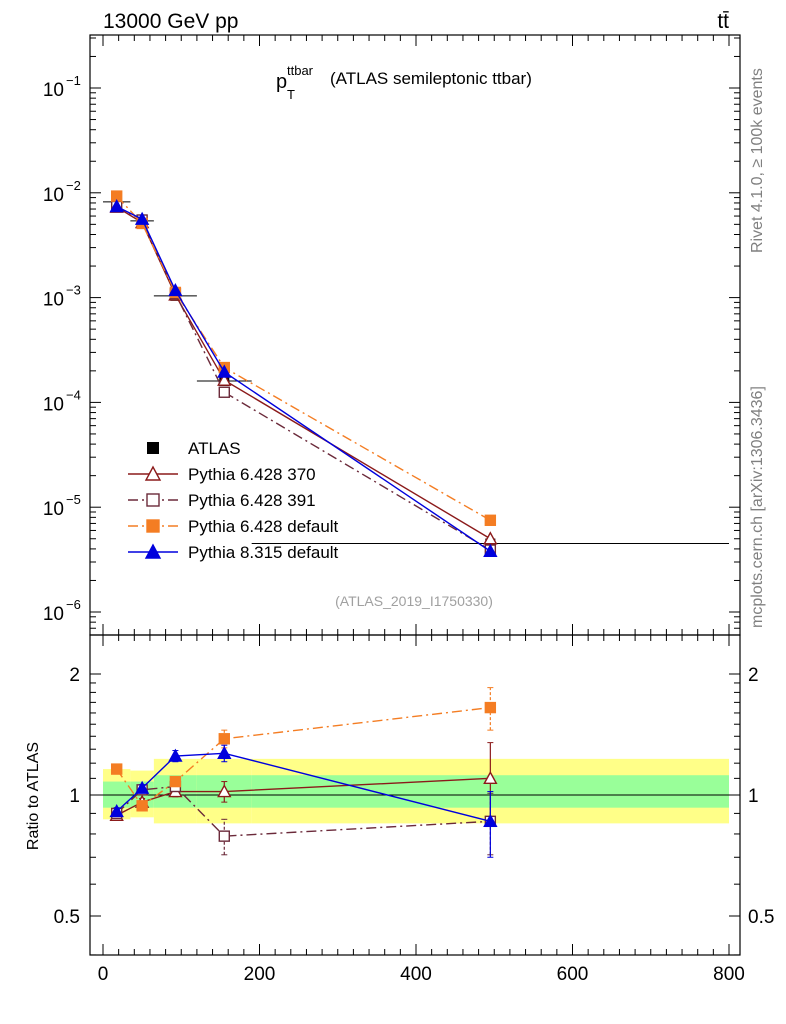 This screenshot has height=1024, width=786. I want to click on y-tick-exponent: −2, so click(73, 185).